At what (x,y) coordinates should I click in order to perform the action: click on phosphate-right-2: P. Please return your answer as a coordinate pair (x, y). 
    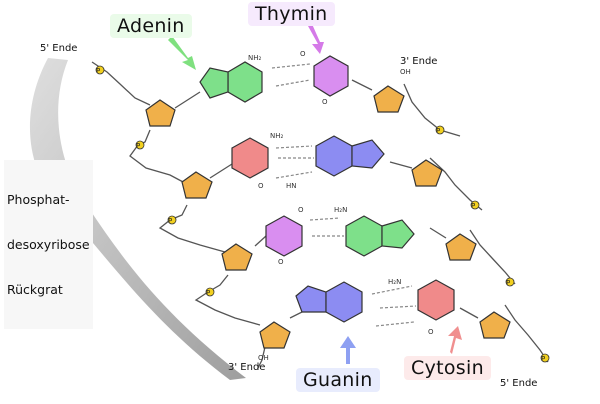
    Looking at the image, I should click on (475, 205).